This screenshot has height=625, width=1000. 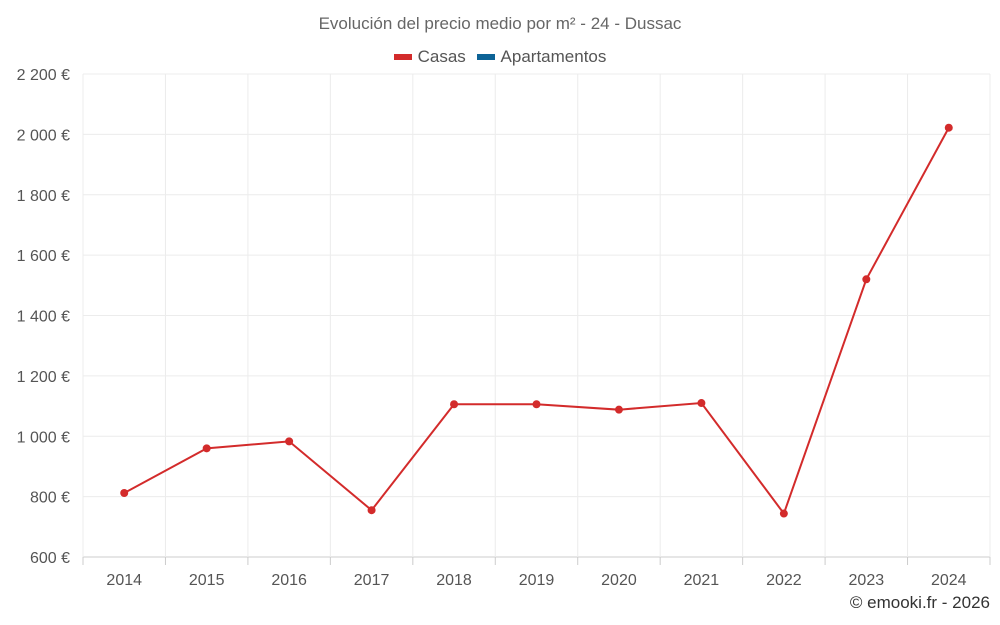 What do you see at coordinates (43, 317) in the screenshot?
I see `y-tick-label: 1 400 €` at bounding box center [43, 317].